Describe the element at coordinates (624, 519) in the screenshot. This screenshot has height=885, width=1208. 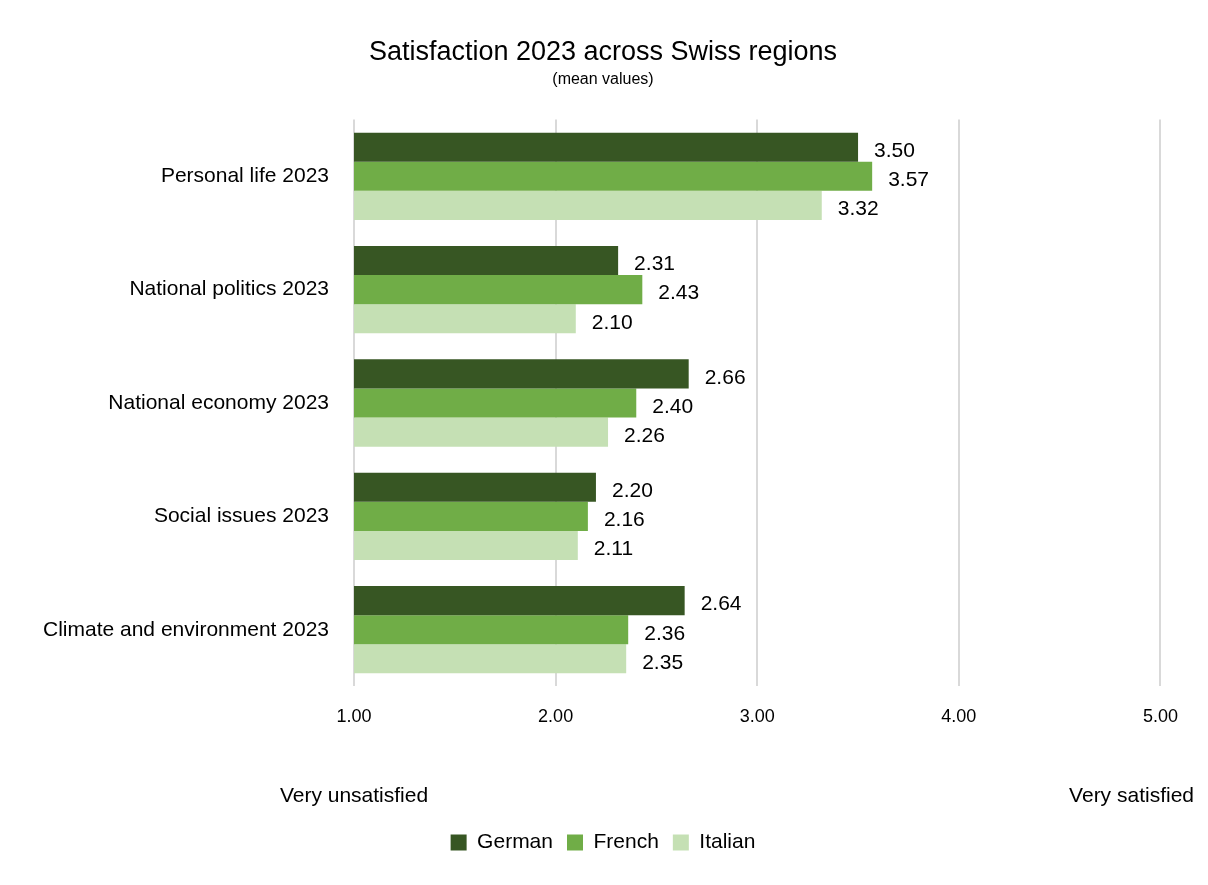
I see `data-label: 2.16` at that location.